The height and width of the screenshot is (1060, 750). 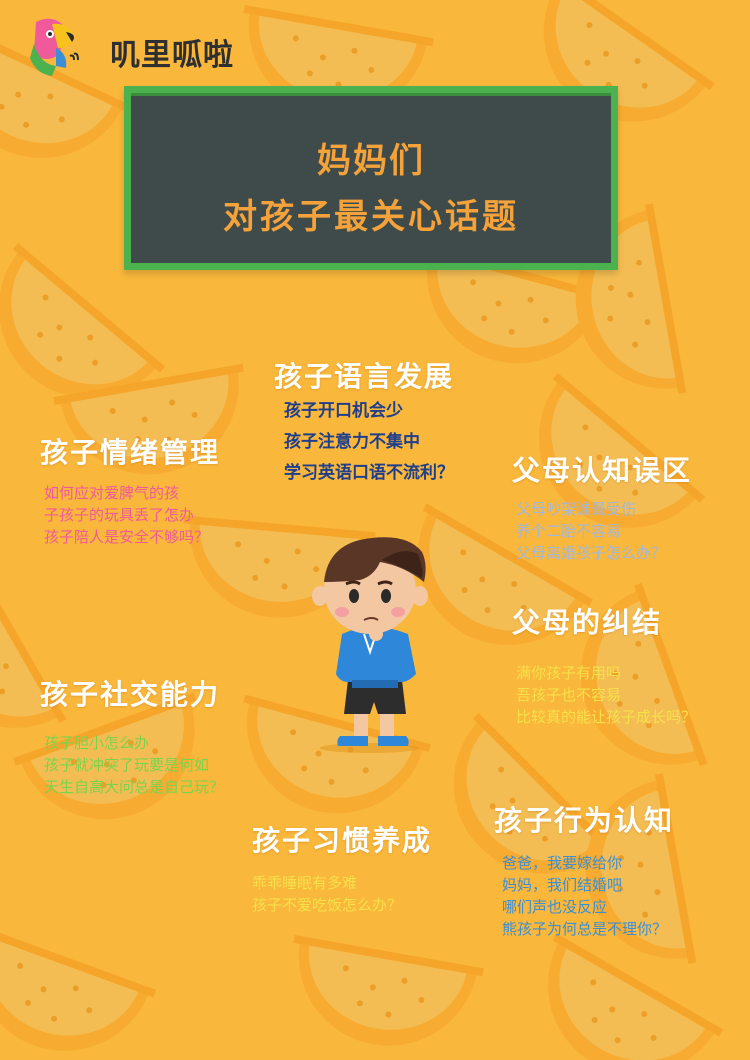 I want to click on topic-title: 孩子语言发展, so click(x=364, y=376).